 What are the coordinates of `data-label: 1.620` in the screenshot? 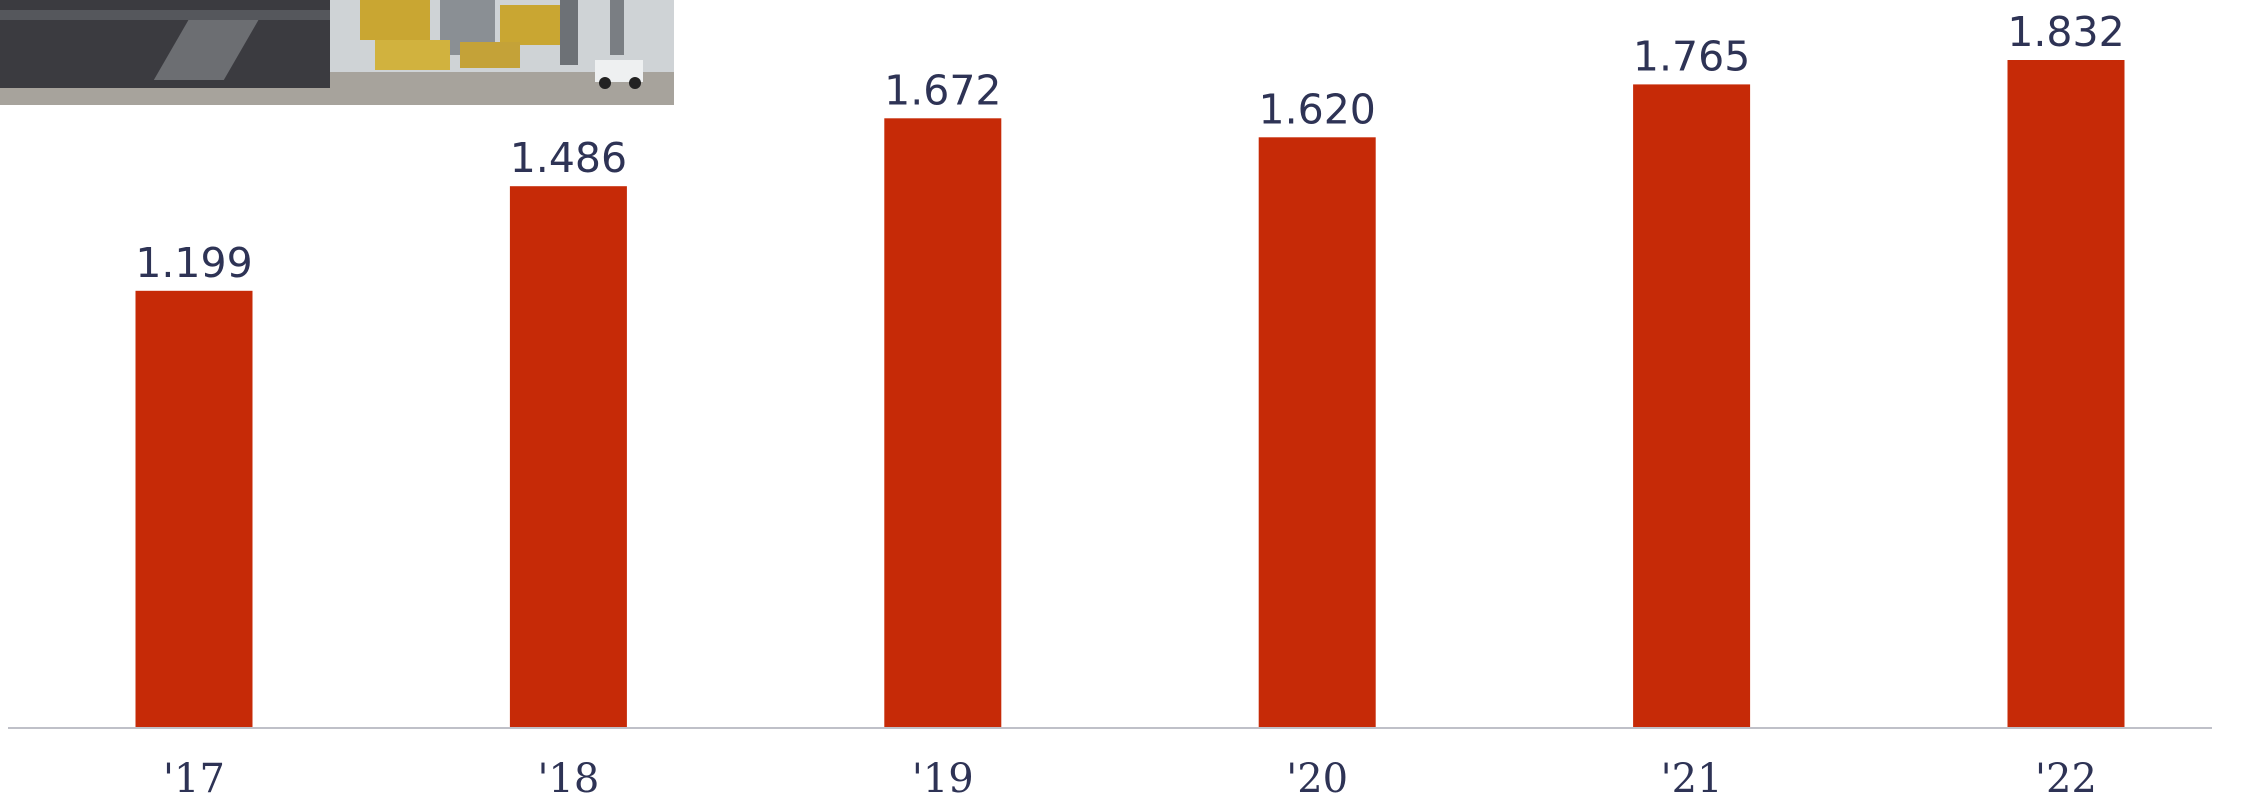 It's located at (1317, 109).